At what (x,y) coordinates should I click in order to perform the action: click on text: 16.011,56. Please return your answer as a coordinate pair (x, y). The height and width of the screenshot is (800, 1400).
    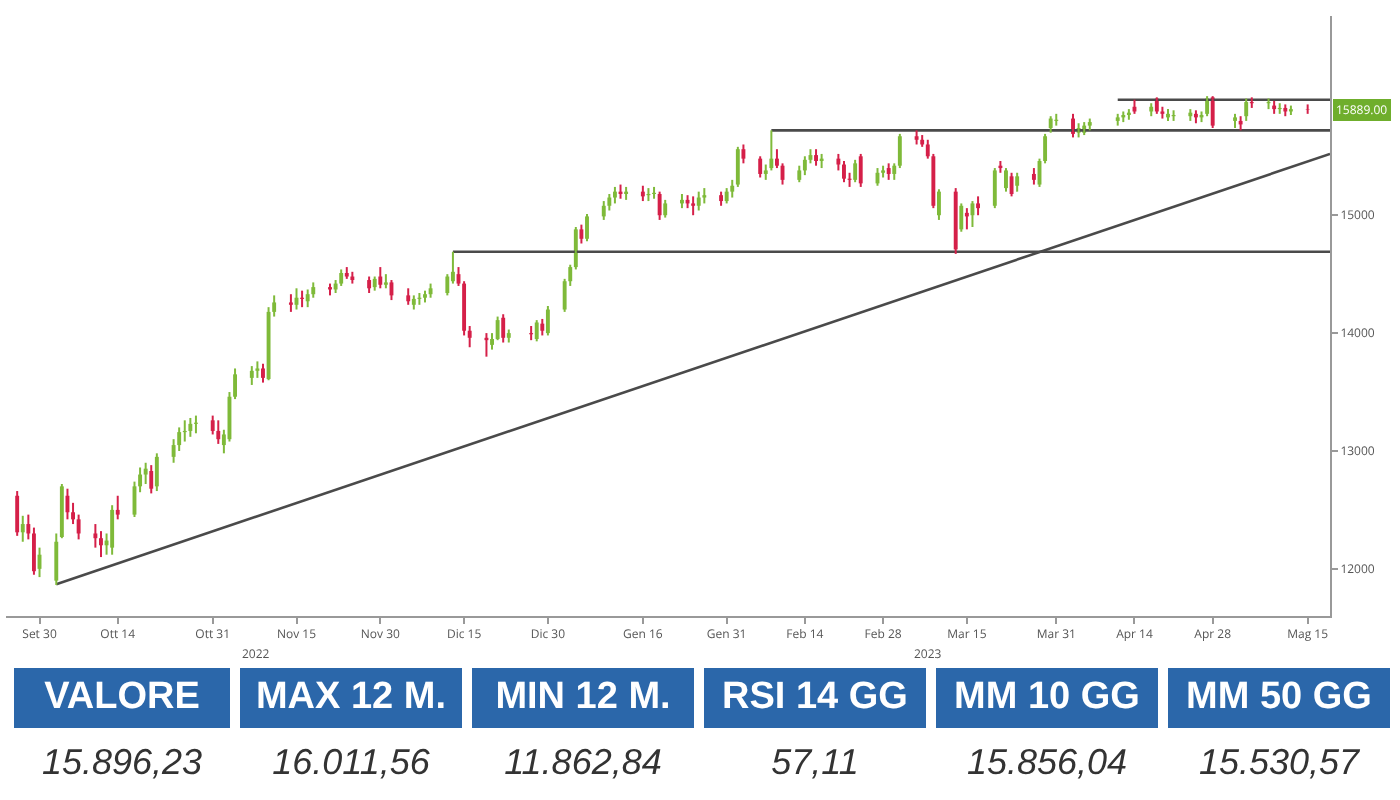
    Looking at the image, I should click on (351, 761).